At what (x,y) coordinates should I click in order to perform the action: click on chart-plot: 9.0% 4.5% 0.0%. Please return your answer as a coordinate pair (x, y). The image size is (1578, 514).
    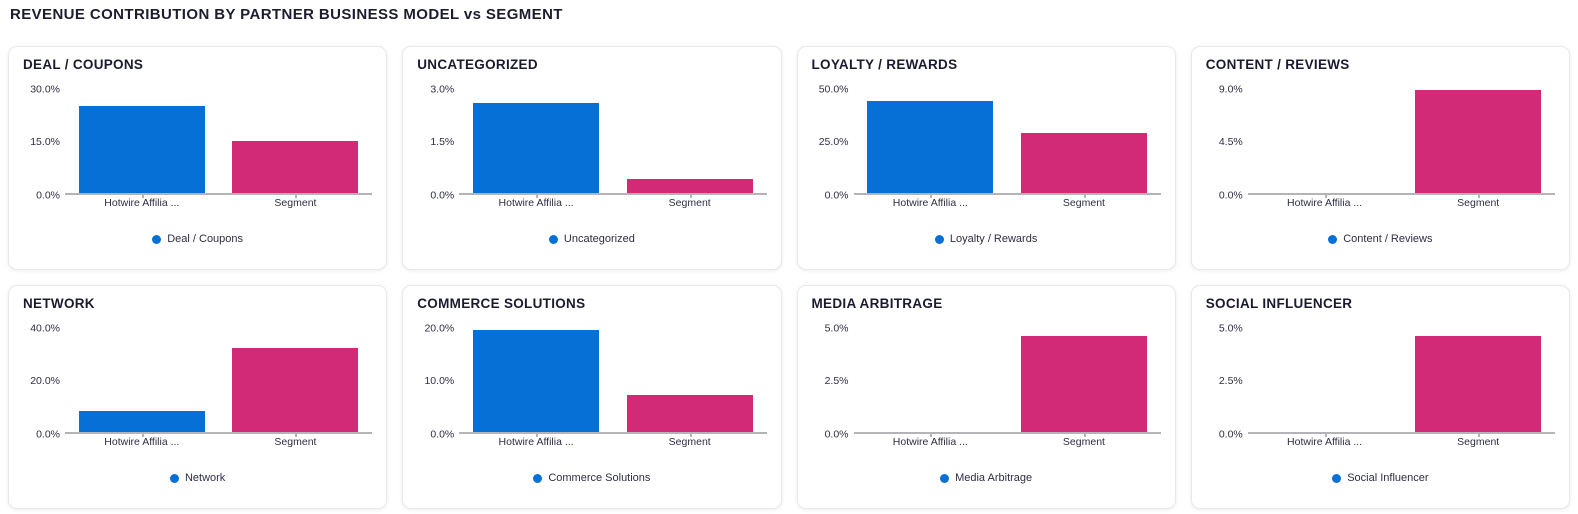
    Looking at the image, I should click on (1380, 143).